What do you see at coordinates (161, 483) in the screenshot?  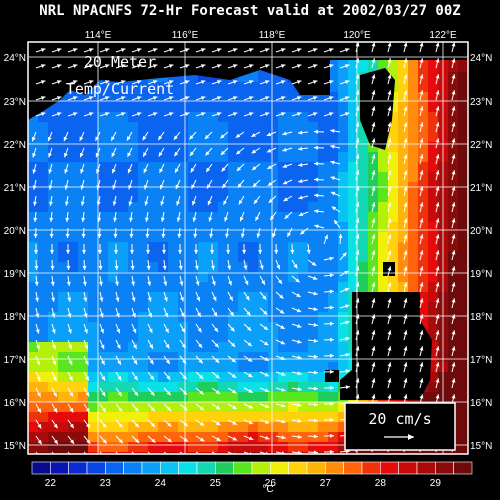 I see `colorbar-tick-label: 24` at bounding box center [161, 483].